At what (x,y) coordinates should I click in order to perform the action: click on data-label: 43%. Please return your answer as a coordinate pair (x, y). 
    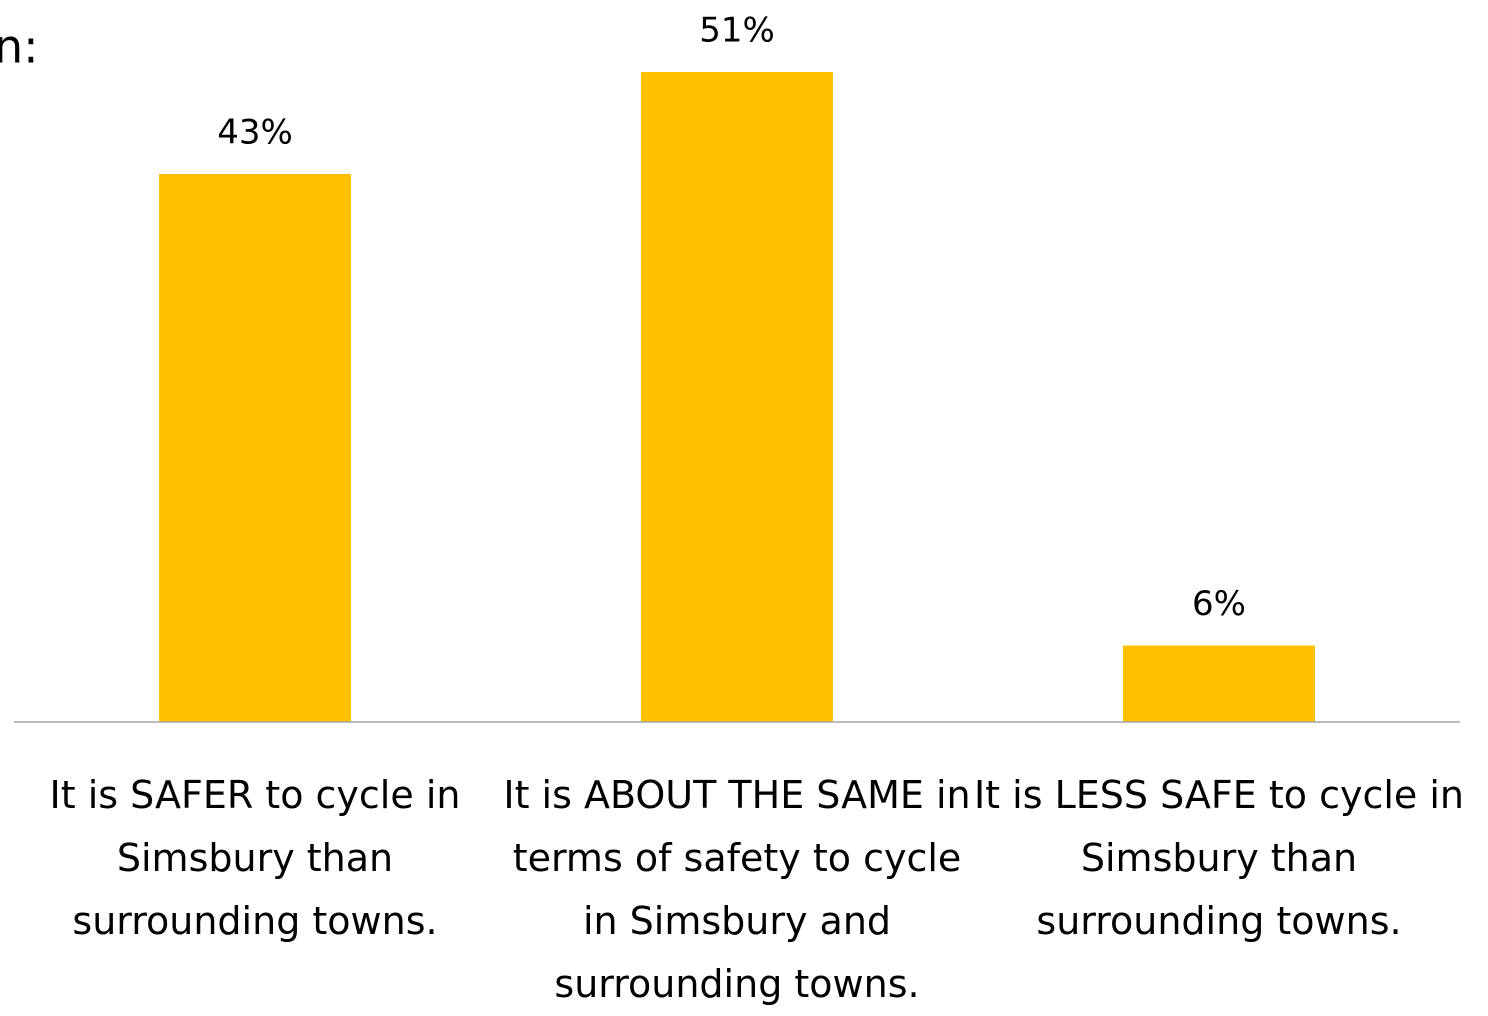
    Looking at the image, I should click on (255, 132).